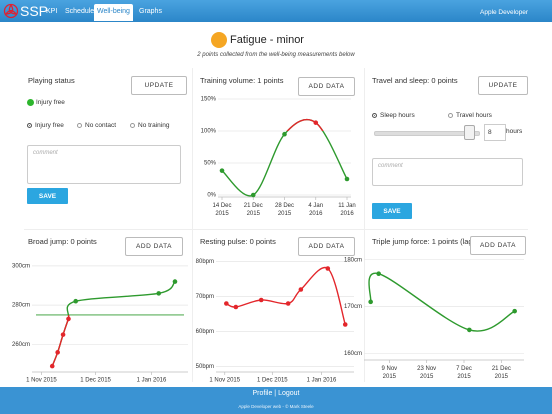 The height and width of the screenshot is (414, 552). What do you see at coordinates (21, 345) in the screenshot?
I see `y-tick-label: 260cm` at bounding box center [21, 345].